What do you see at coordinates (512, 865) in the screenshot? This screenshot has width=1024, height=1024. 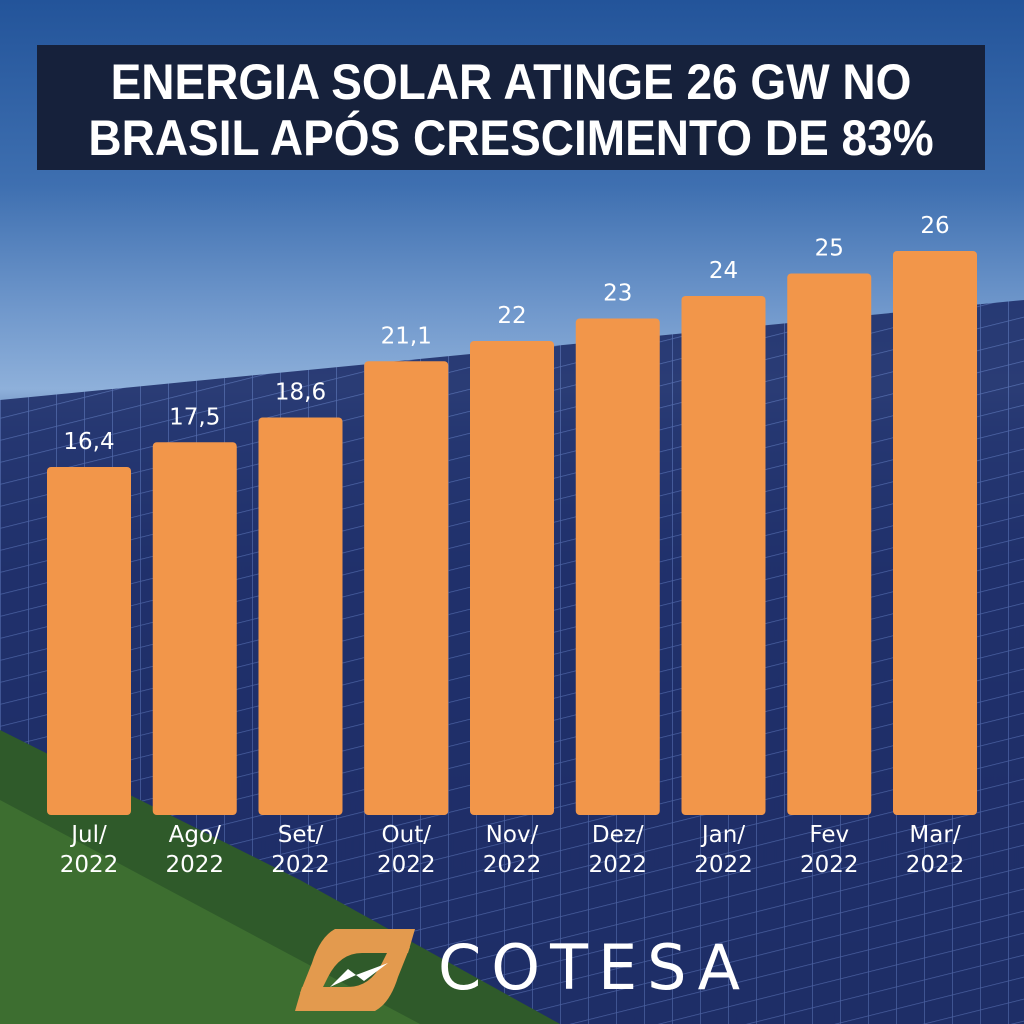 I see `x-tick-label-4-1: 2022` at bounding box center [512, 865].